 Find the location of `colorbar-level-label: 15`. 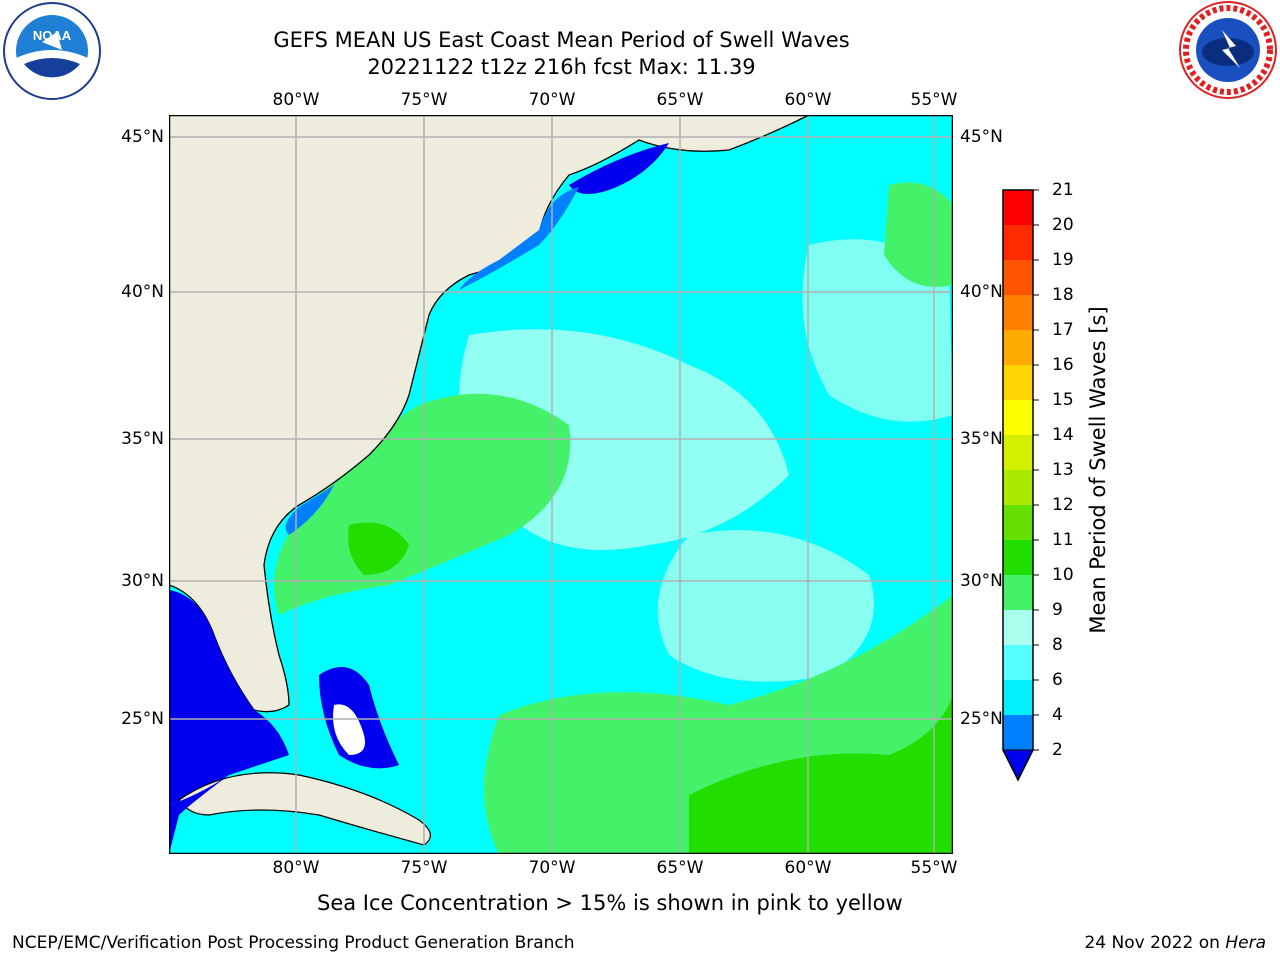

colorbar-level-label: 15 is located at coordinates (1063, 400).